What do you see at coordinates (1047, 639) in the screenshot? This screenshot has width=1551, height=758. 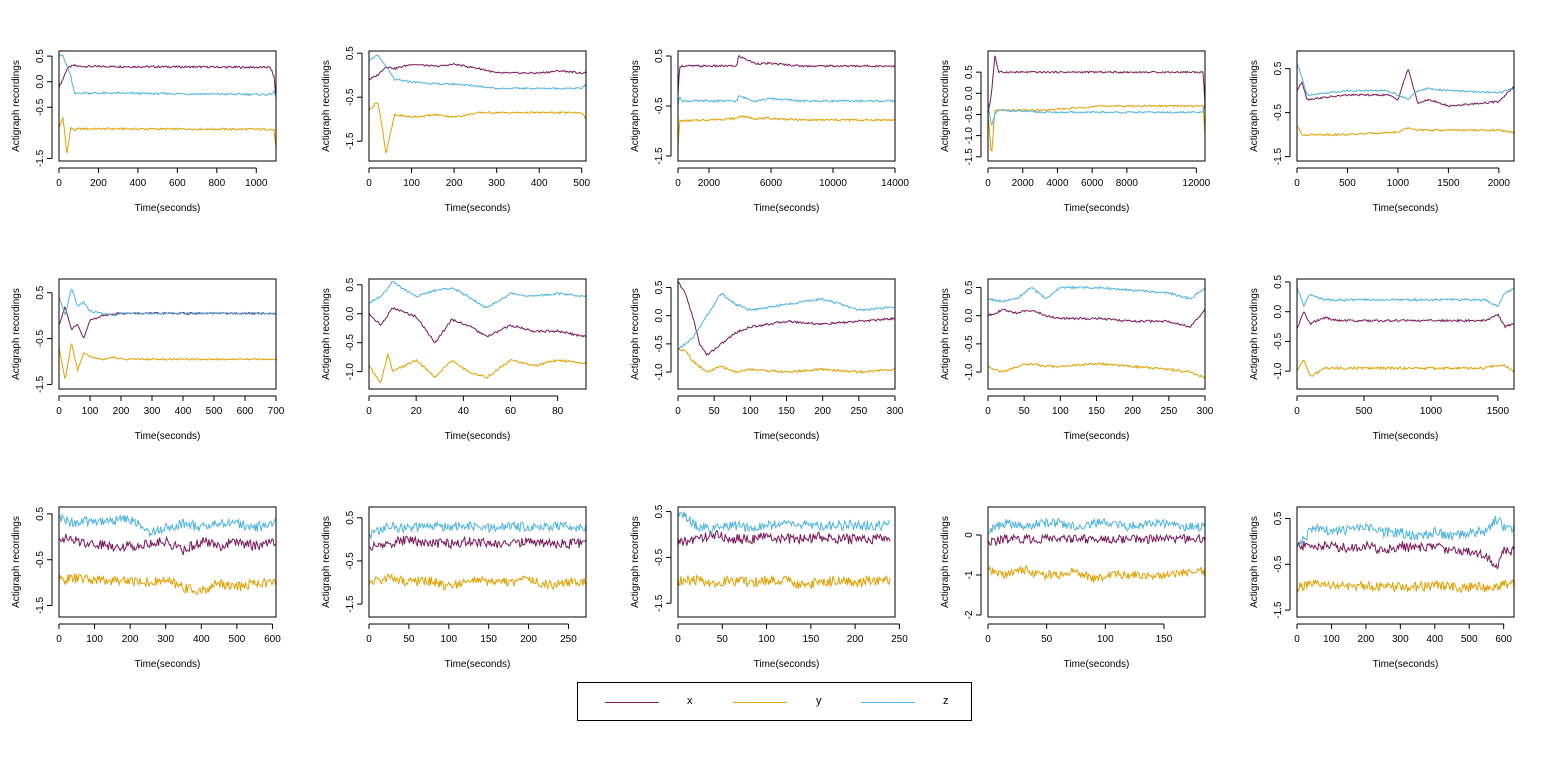 I see `x-tick-label: 50` at bounding box center [1047, 639].